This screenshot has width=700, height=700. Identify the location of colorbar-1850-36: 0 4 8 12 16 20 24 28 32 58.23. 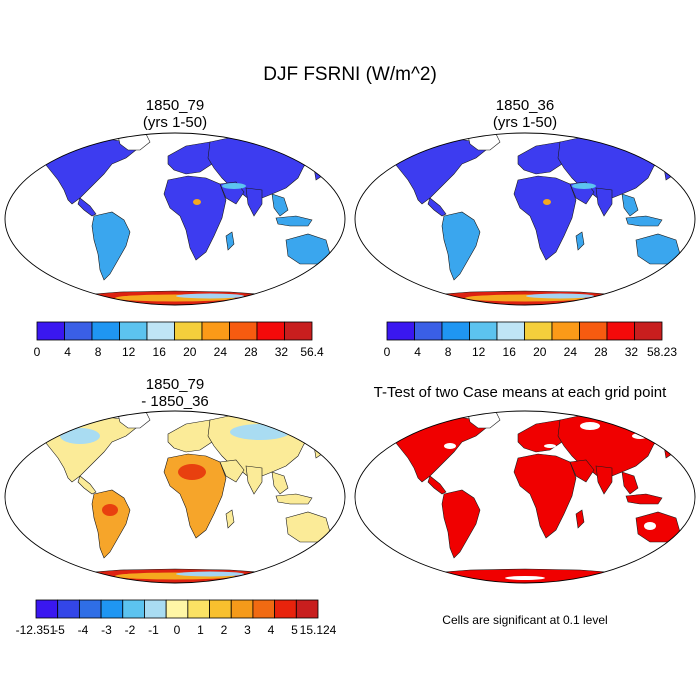
(530, 340).